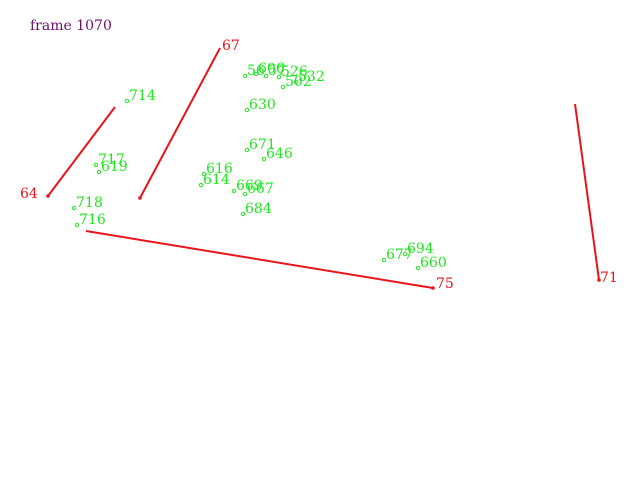 The width and height of the screenshot is (640, 480). I want to click on point-label-614: 614, so click(216, 180).